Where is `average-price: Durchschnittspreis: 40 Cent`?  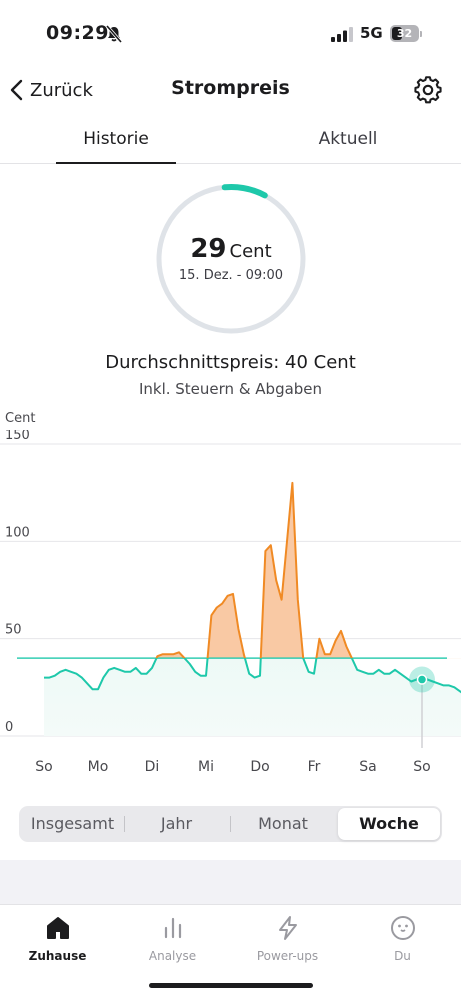
average-price: Durchschnittspreis: 40 Cent is located at coordinates (230, 362).